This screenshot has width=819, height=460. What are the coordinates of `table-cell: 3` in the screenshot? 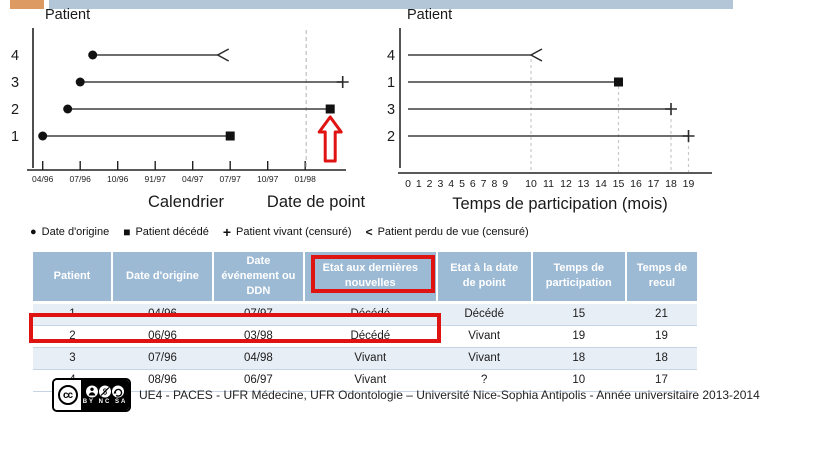 It's located at (73, 358).